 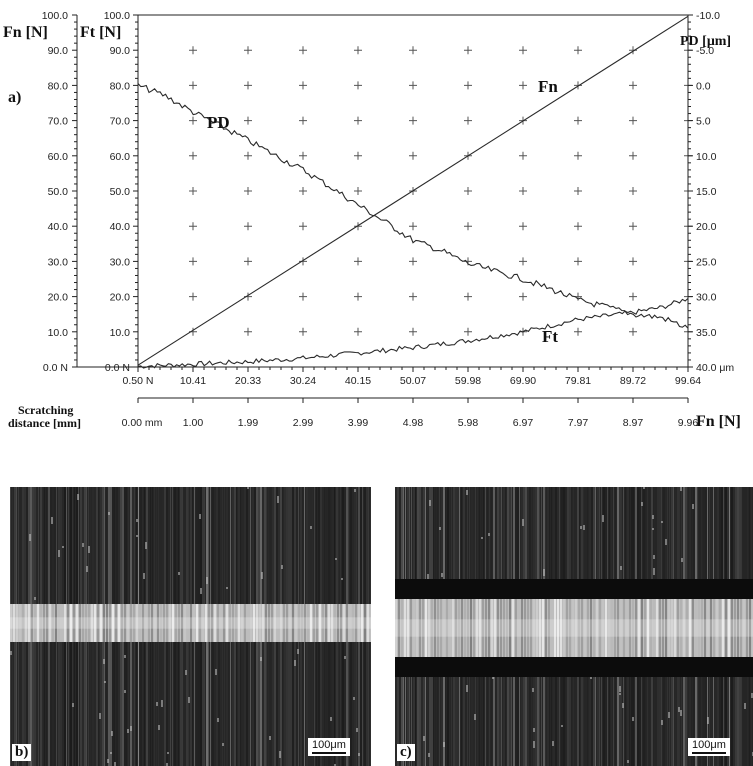 What do you see at coordinates (706, 157) in the screenshot?
I see `pd-tick-label: 10.0` at bounding box center [706, 157].